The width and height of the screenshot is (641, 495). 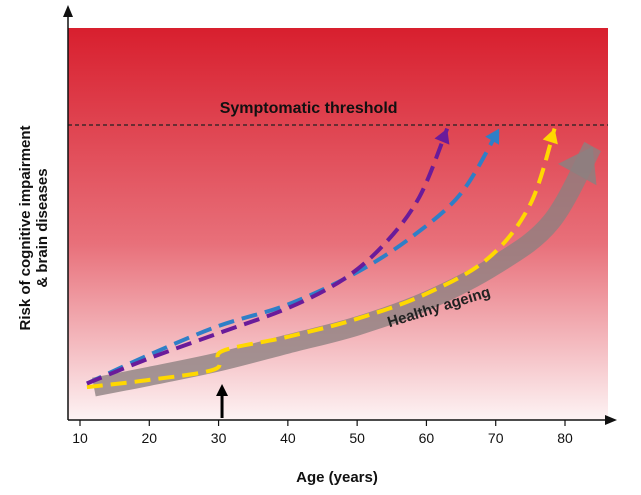 I want to click on x-tick-label-80: 80, so click(x=565, y=438).